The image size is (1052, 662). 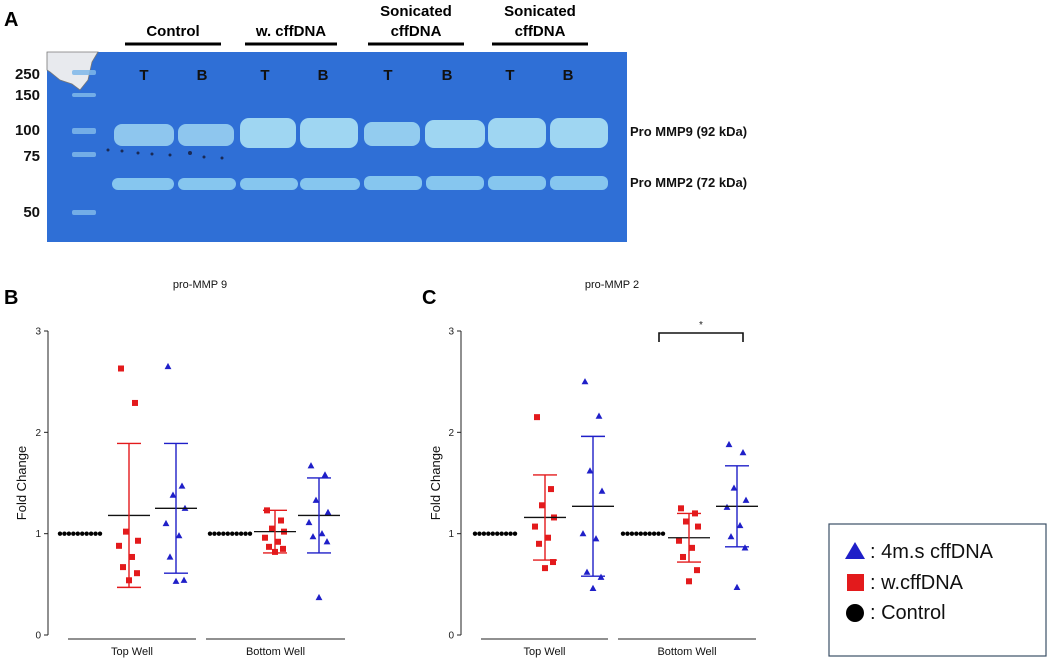 What do you see at coordinates (429, 298) in the screenshot?
I see `panel-c-label: C` at bounding box center [429, 298].